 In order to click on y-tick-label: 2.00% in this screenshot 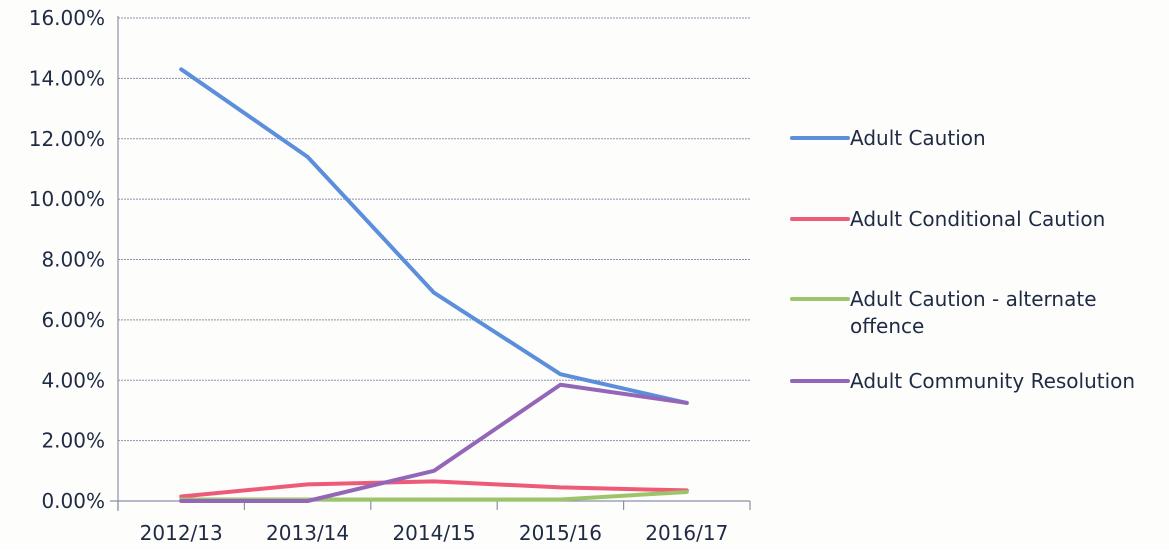, I will do `click(73, 441)`.